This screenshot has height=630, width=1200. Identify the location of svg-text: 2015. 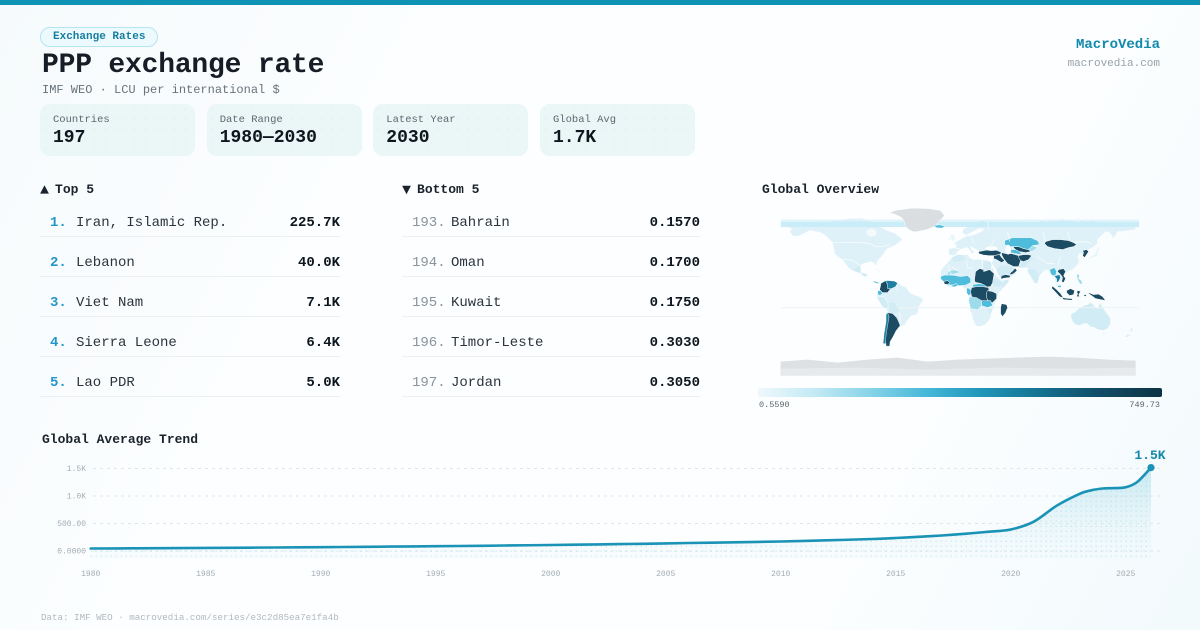
(895, 574).